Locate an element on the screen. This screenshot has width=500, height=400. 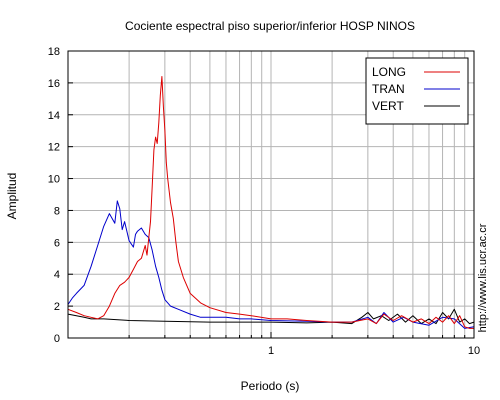
y-tick-label: 16 is located at coordinates (54, 84).